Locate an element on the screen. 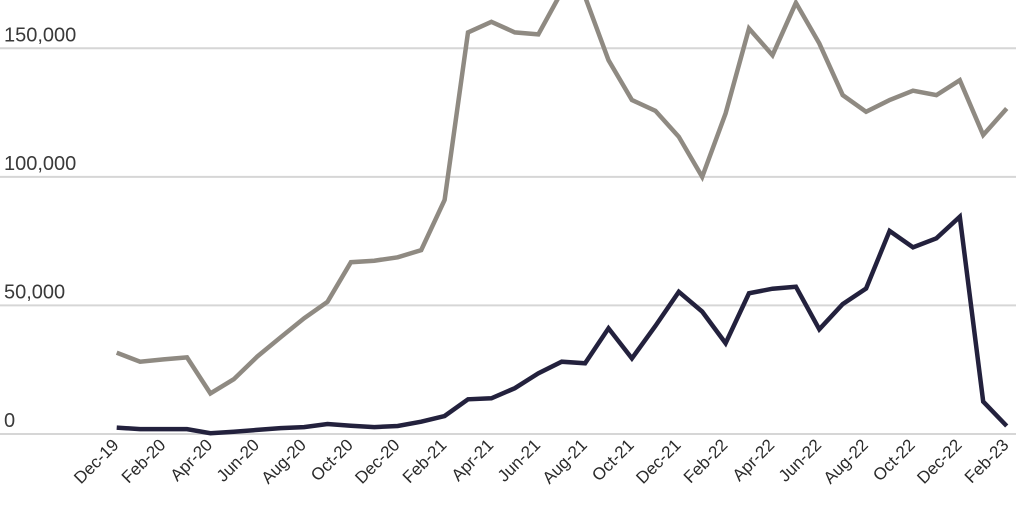  x-tick-label: Aug-22 is located at coordinates (846, 461).